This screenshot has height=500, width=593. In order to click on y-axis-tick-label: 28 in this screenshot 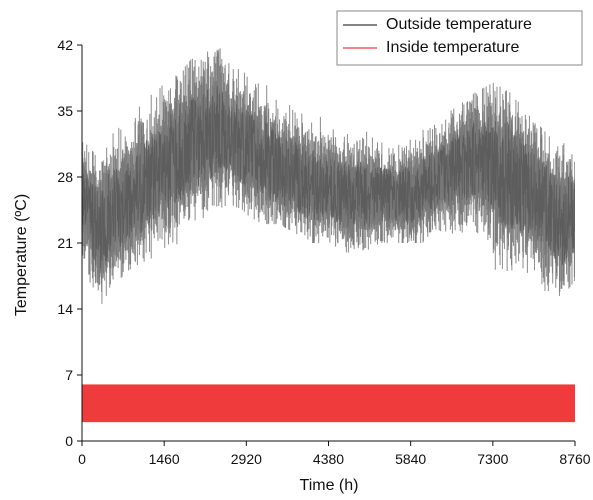, I will do `click(65, 177)`.